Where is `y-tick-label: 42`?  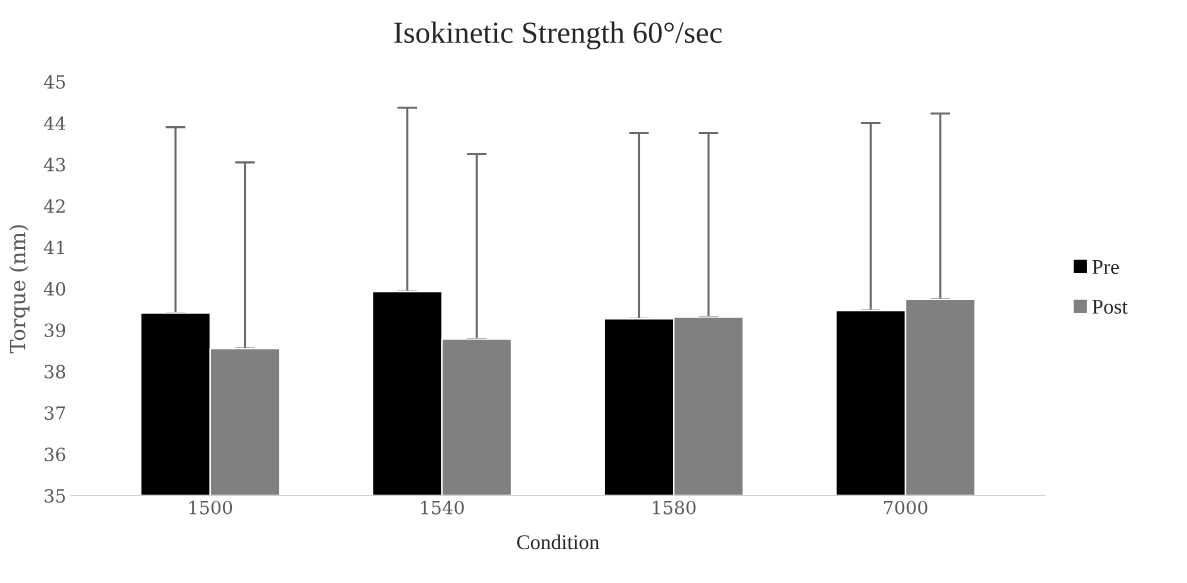 y-tick-label: 42 is located at coordinates (54, 206).